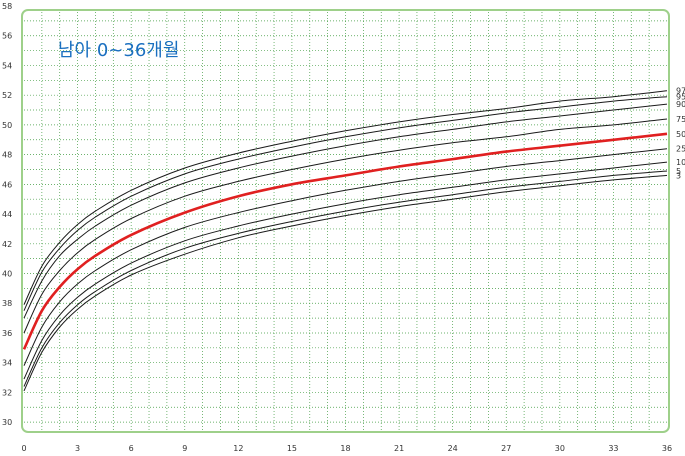  Describe the element at coordinates (678, 175) in the screenshot. I see `percentile-label-3: 3` at that location.